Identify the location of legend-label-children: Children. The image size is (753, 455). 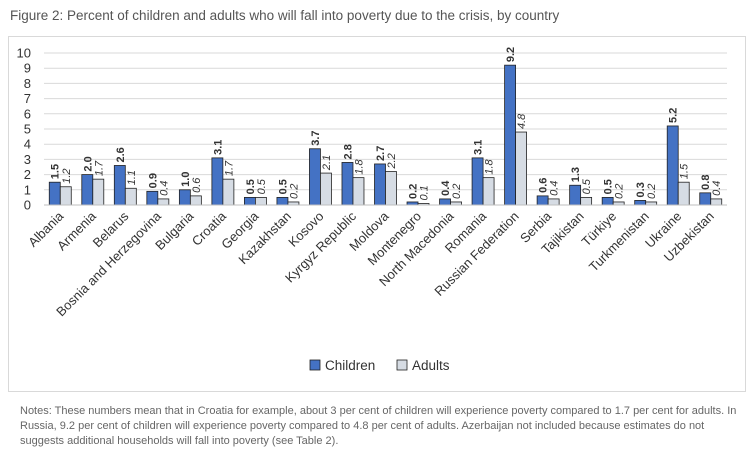
(350, 365).